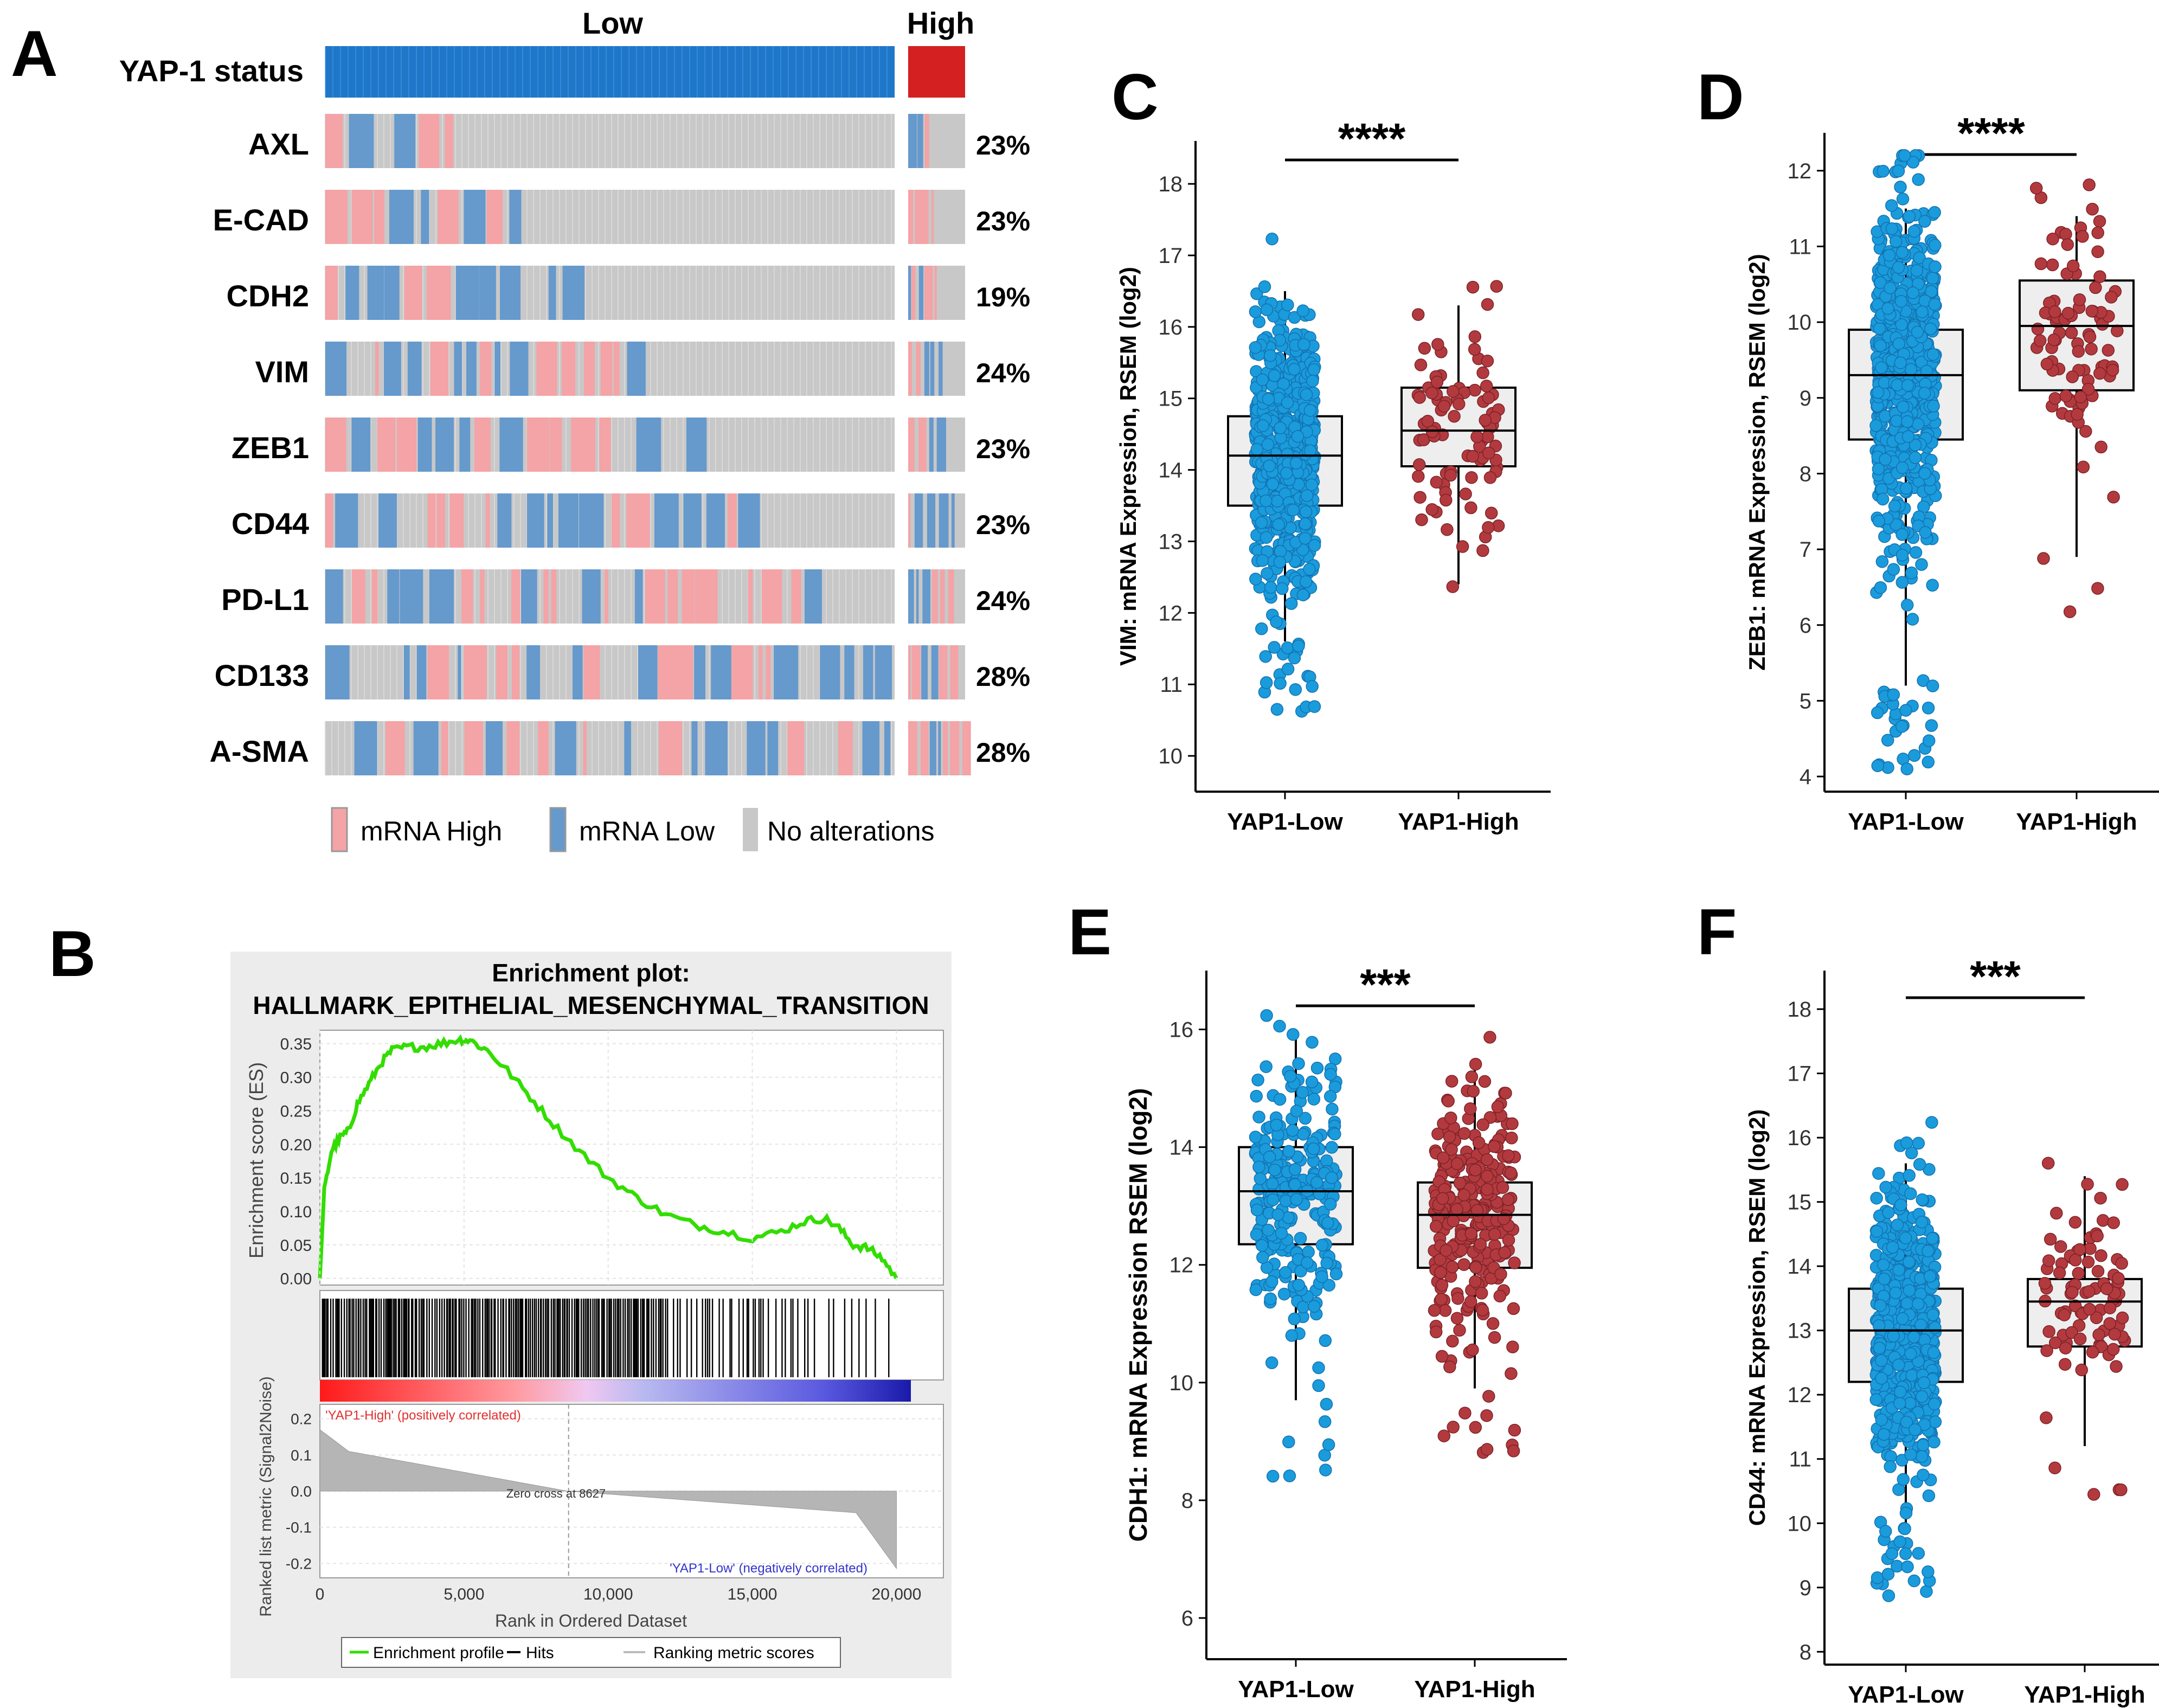 The height and width of the screenshot is (1708, 2159). Describe the element at coordinates (1128, 467) in the screenshot. I see `y-axis-label: VIM: mRNA Expression, RSEM (log2)` at that location.